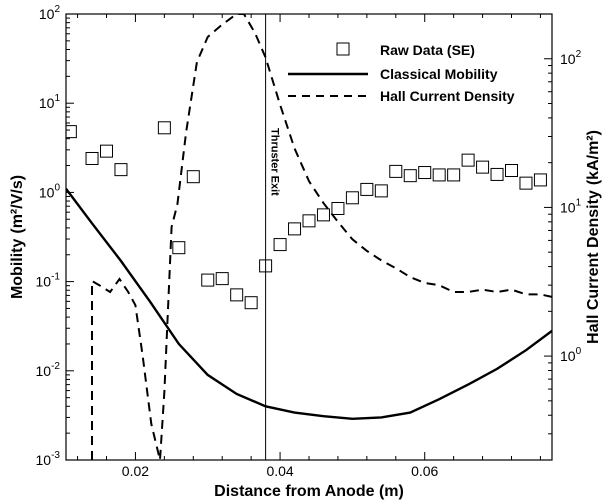 Image resolution: width=613 pixels, height=503 pixels. Describe the element at coordinates (343, 49) in the screenshot. I see `legend-square-marker` at that location.